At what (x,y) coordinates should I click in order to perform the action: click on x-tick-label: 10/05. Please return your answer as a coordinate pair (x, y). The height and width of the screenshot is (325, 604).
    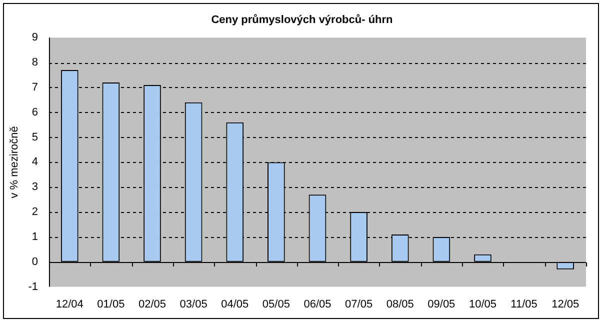
    Looking at the image, I should click on (482, 304).